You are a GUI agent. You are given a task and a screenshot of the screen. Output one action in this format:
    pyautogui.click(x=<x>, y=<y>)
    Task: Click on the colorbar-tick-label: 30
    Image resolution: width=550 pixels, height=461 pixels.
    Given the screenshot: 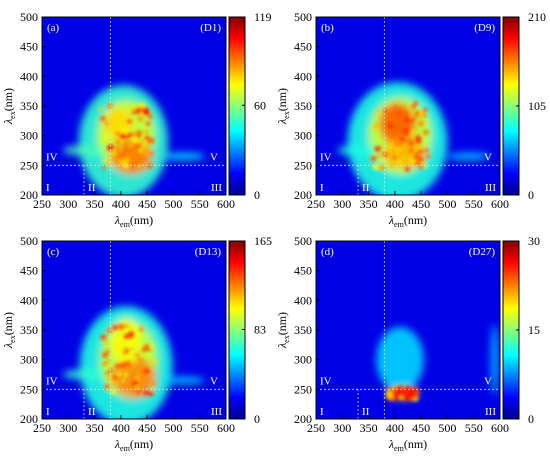 What is the action you would take?
    pyautogui.click(x=534, y=241)
    